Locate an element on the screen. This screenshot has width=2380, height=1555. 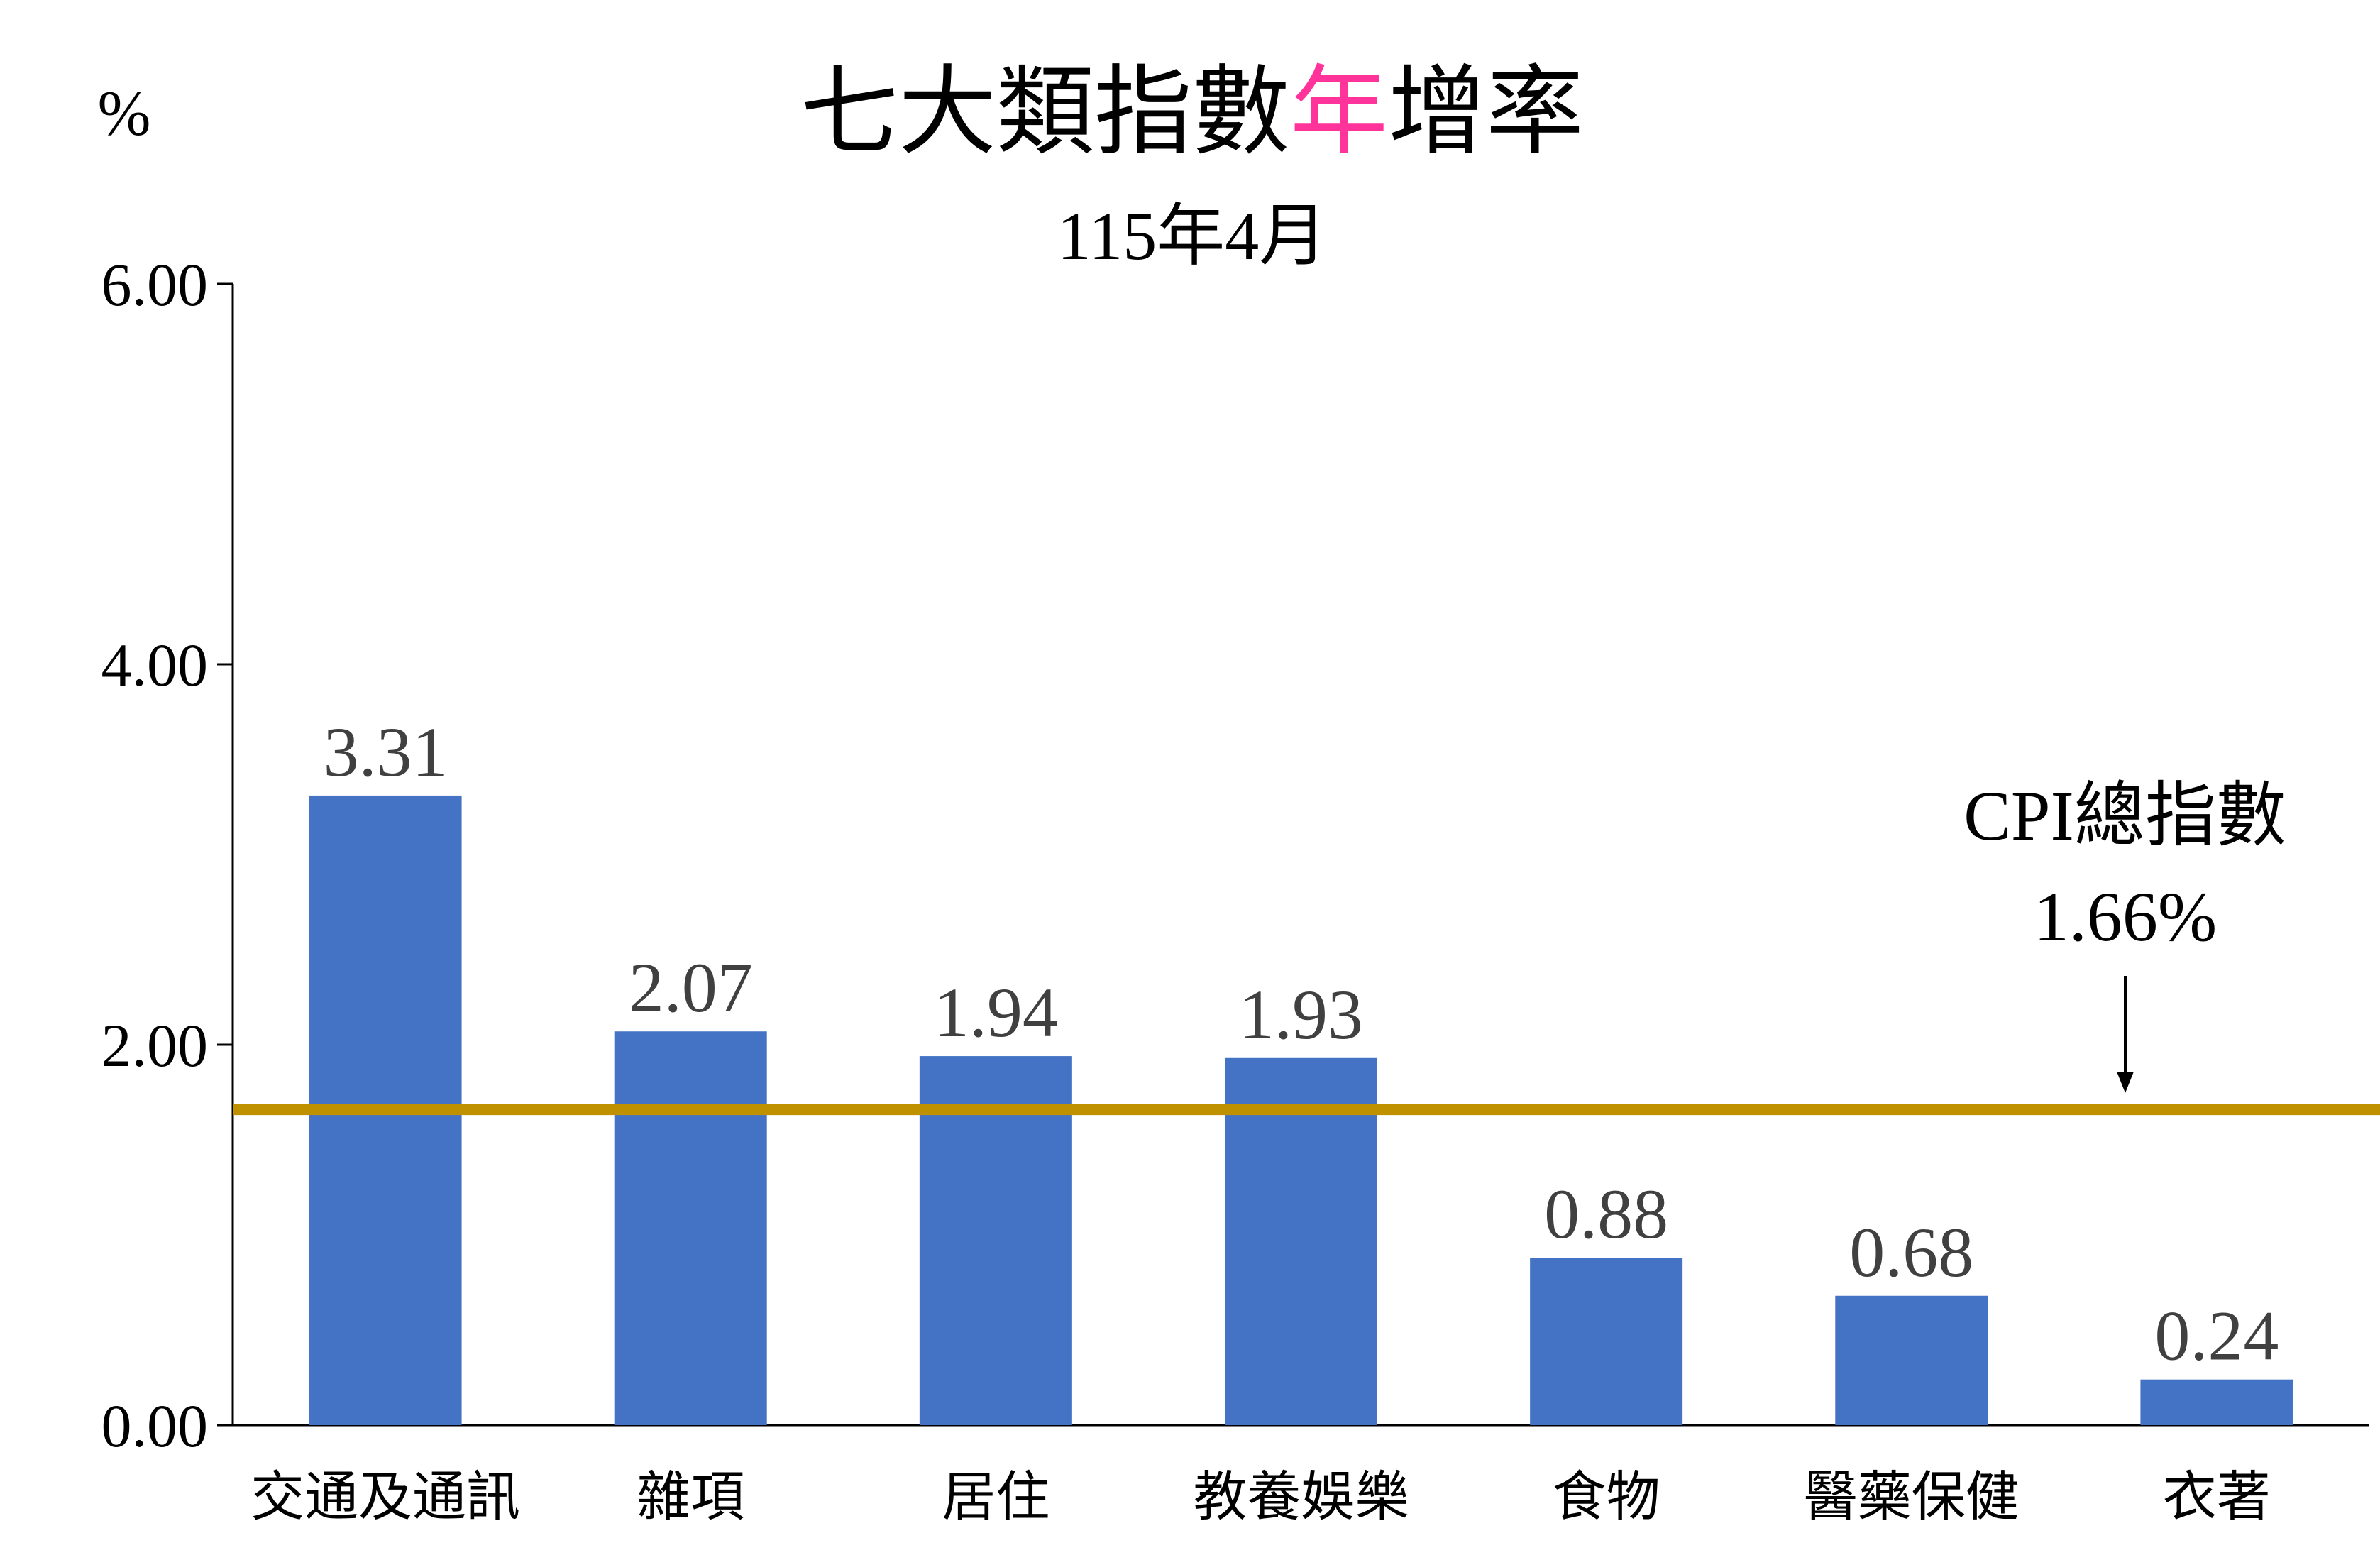
cpi-arrow-head is located at coordinates (2125, 1082).